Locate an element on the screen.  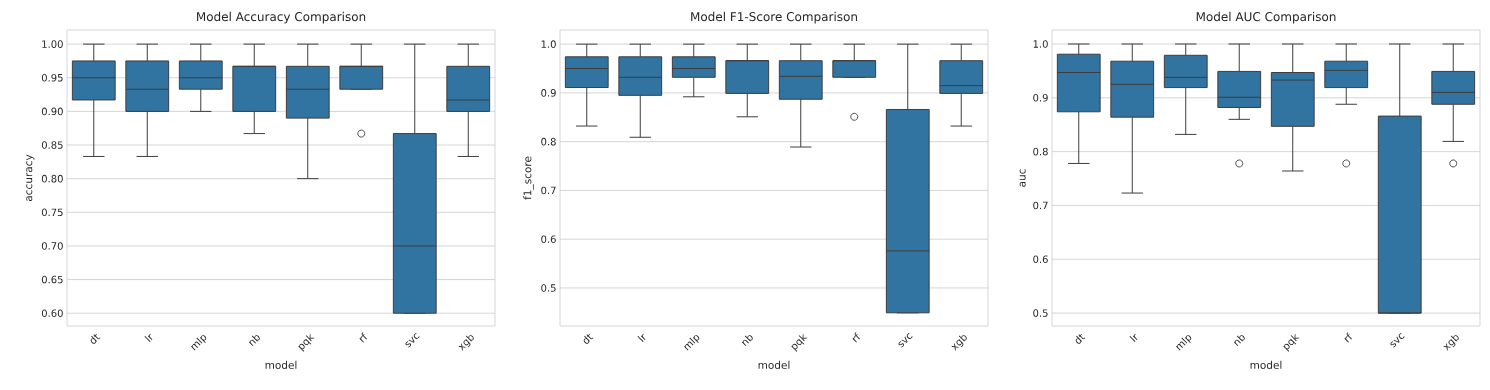
y-tick-label: 0.95 is located at coordinates (52, 77).